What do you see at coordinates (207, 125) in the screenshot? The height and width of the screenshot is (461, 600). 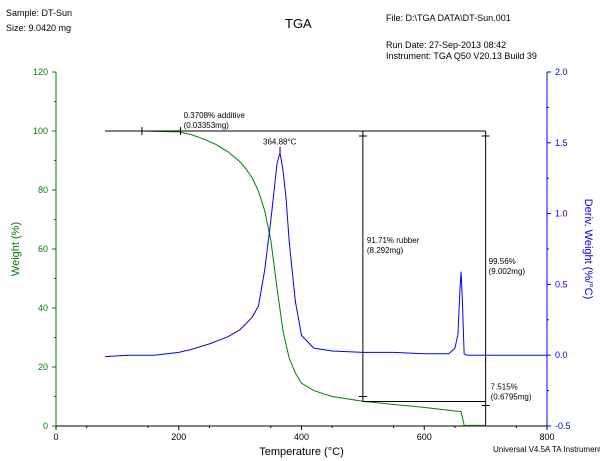 I see `annotation-additive-mass: (0.03353mg)` at bounding box center [207, 125].